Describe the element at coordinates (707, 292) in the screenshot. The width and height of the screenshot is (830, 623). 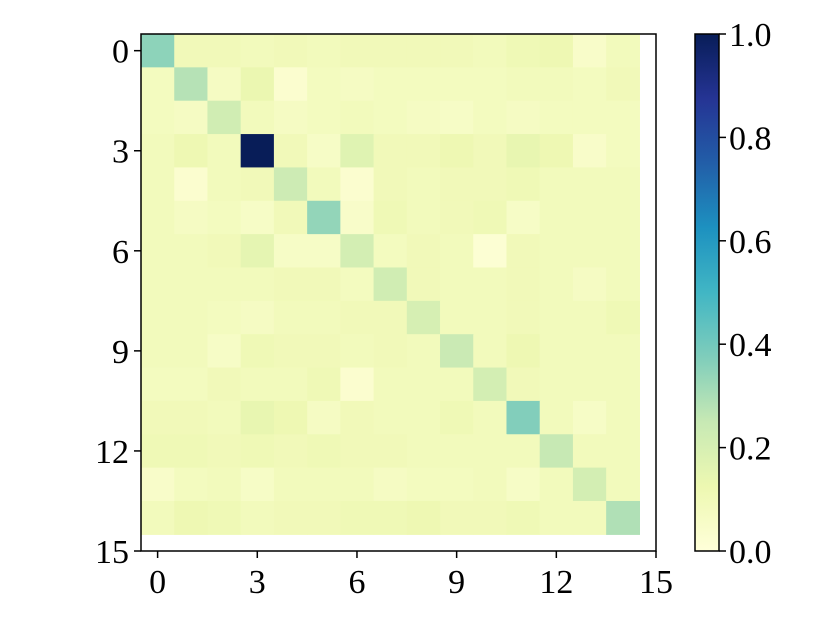
I see `colorbar-gradient` at that location.